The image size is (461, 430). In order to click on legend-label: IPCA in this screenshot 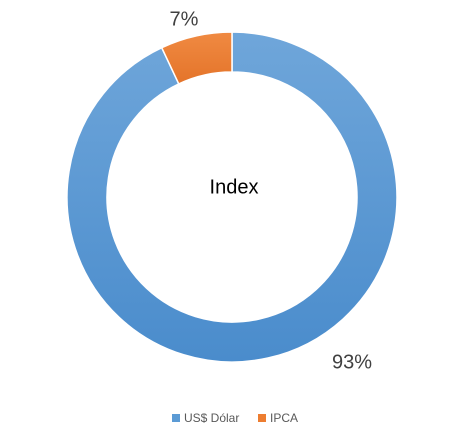, I will do `click(284, 418)`.